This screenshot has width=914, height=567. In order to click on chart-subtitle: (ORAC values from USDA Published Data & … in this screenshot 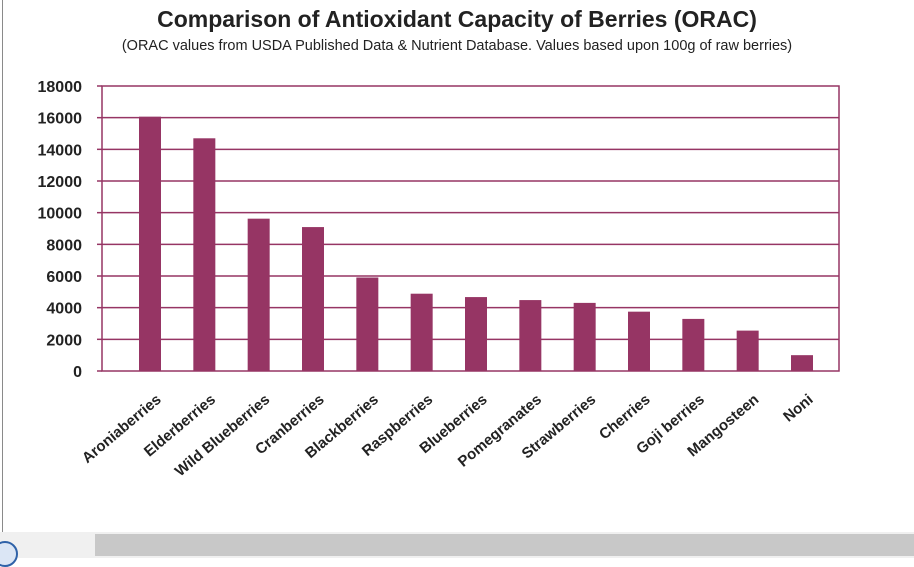, I will do `click(457, 46)`.